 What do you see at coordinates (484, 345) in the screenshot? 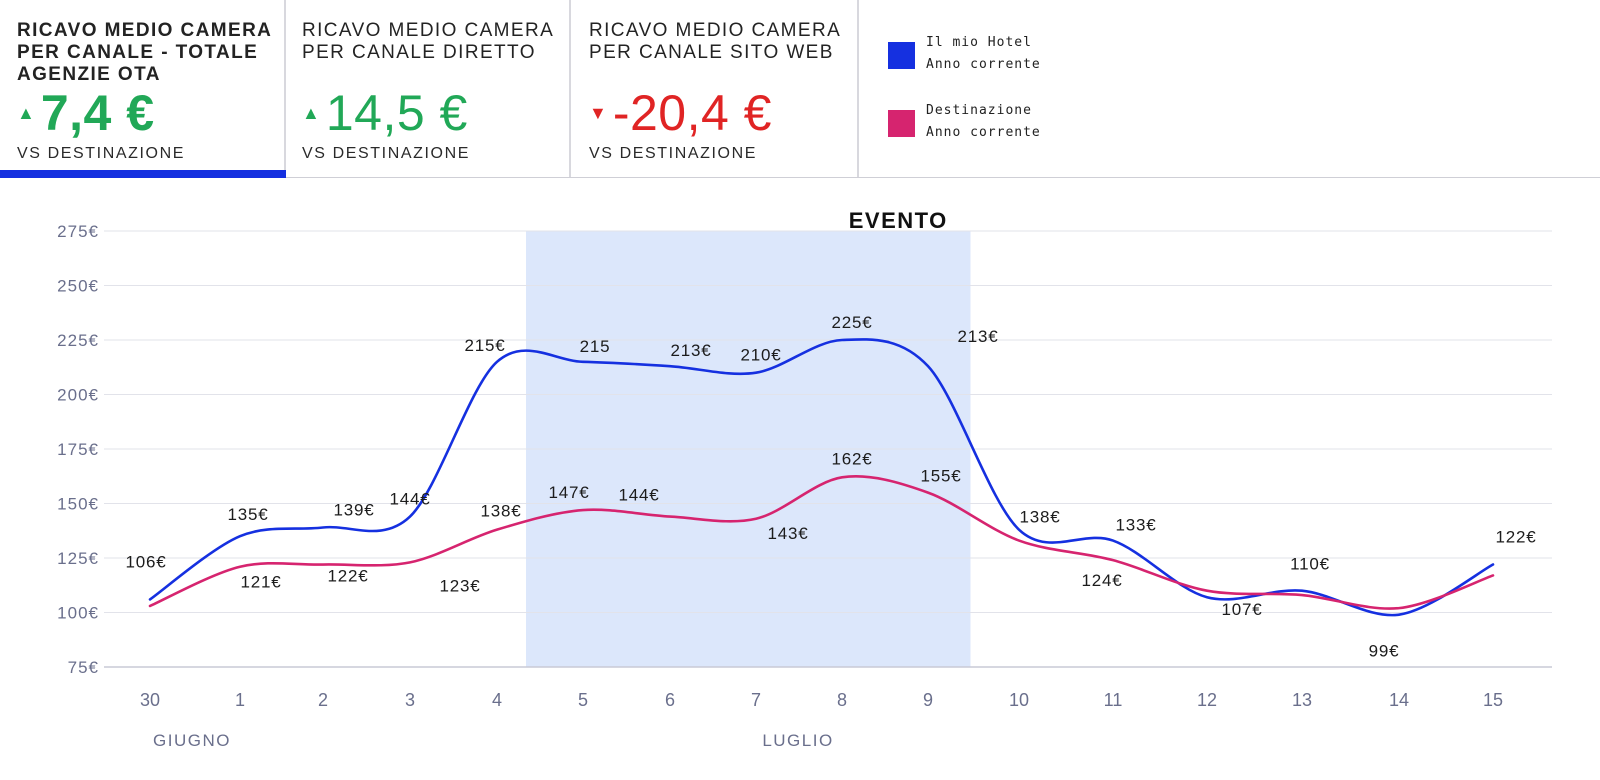
I see `data-label-hotel: 215€` at bounding box center [484, 345].